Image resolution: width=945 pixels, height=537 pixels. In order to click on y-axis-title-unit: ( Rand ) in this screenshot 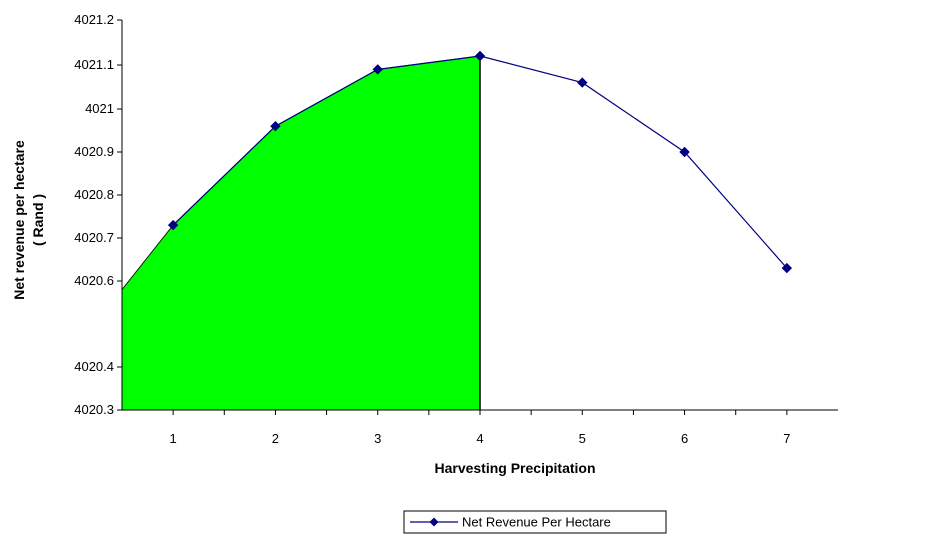, I will do `click(38, 220)`.